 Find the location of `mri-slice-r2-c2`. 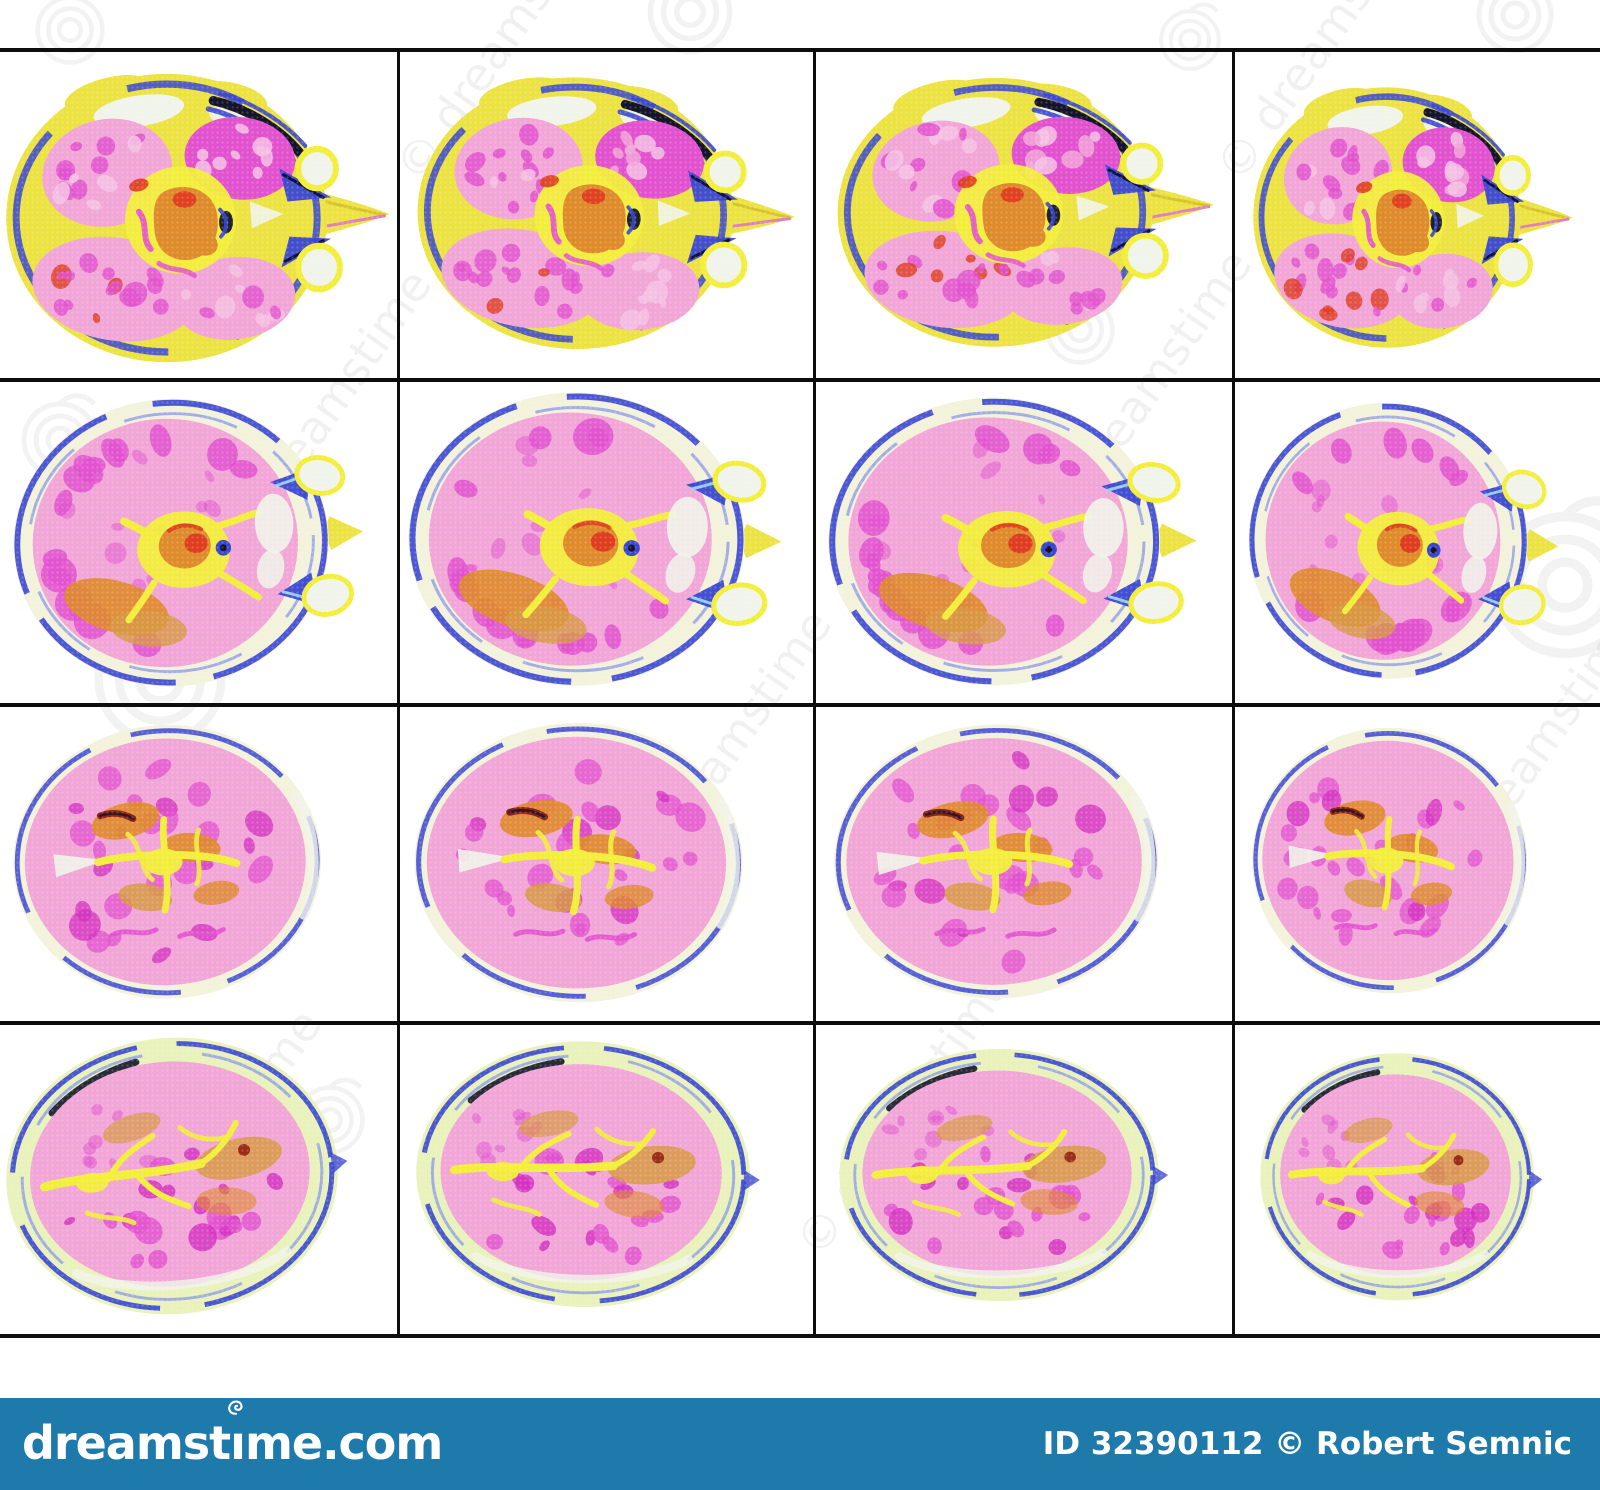

mri-slice-r2-c2 is located at coordinates (606, 542).